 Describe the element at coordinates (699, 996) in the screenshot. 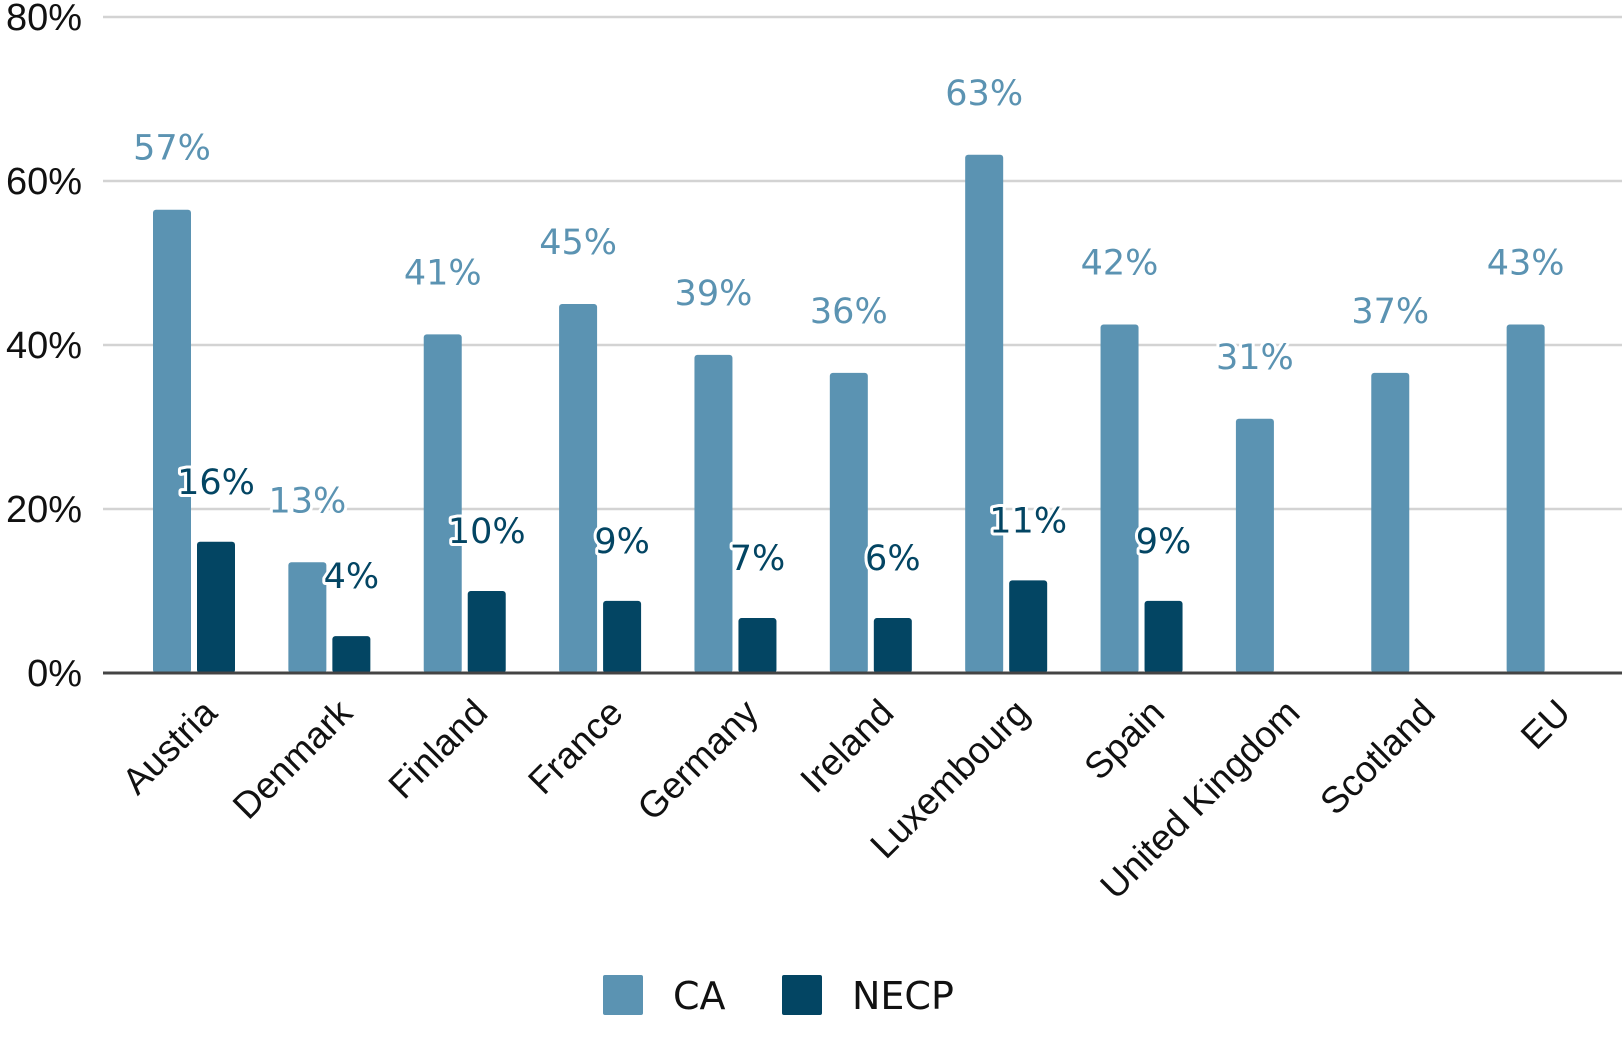

I see `legend-label: CA` at that location.